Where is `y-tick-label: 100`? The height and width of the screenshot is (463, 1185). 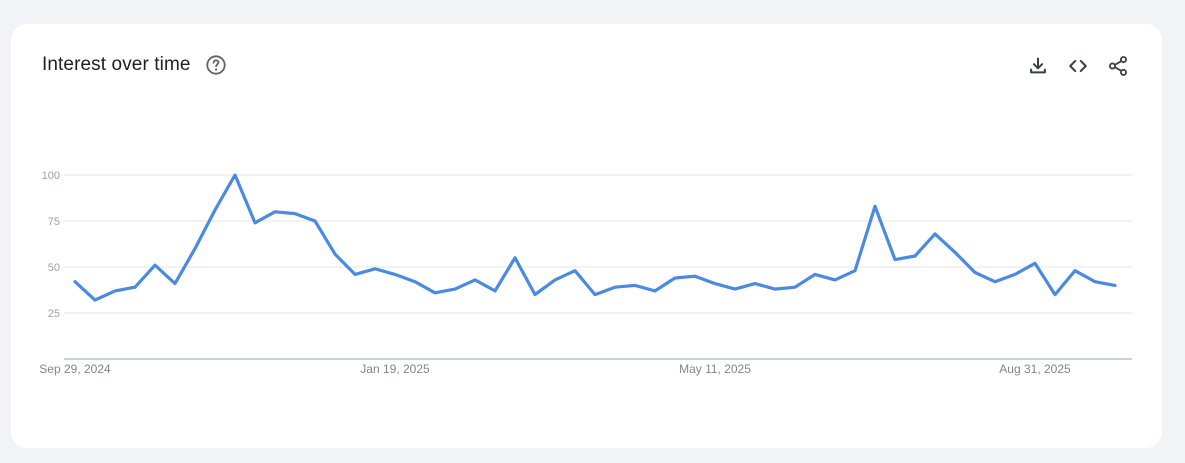
y-tick-label: 100 is located at coordinates (51, 176).